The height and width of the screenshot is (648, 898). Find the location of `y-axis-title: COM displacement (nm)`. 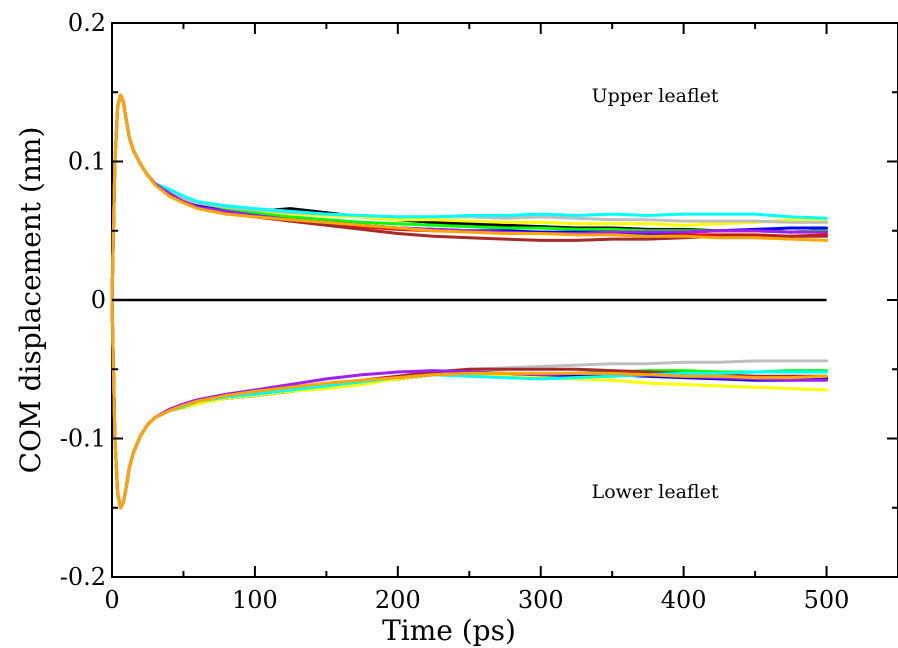

y-axis-title: COM displacement (nm) is located at coordinates (30, 300).